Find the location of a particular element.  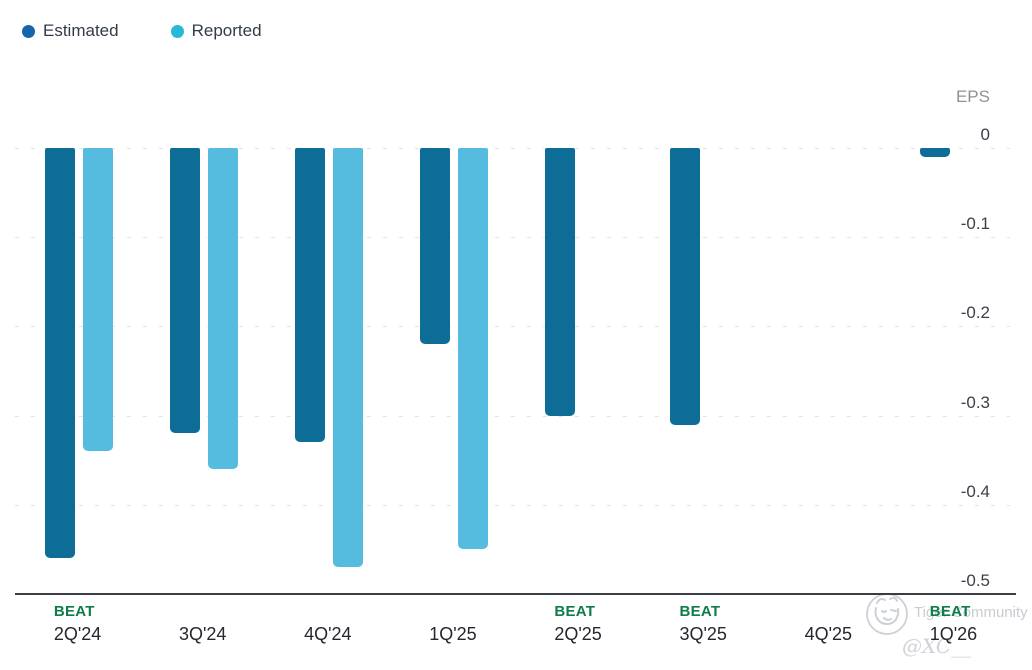

x-axis-cell: BEAT4Q'24 is located at coordinates (327, 624).